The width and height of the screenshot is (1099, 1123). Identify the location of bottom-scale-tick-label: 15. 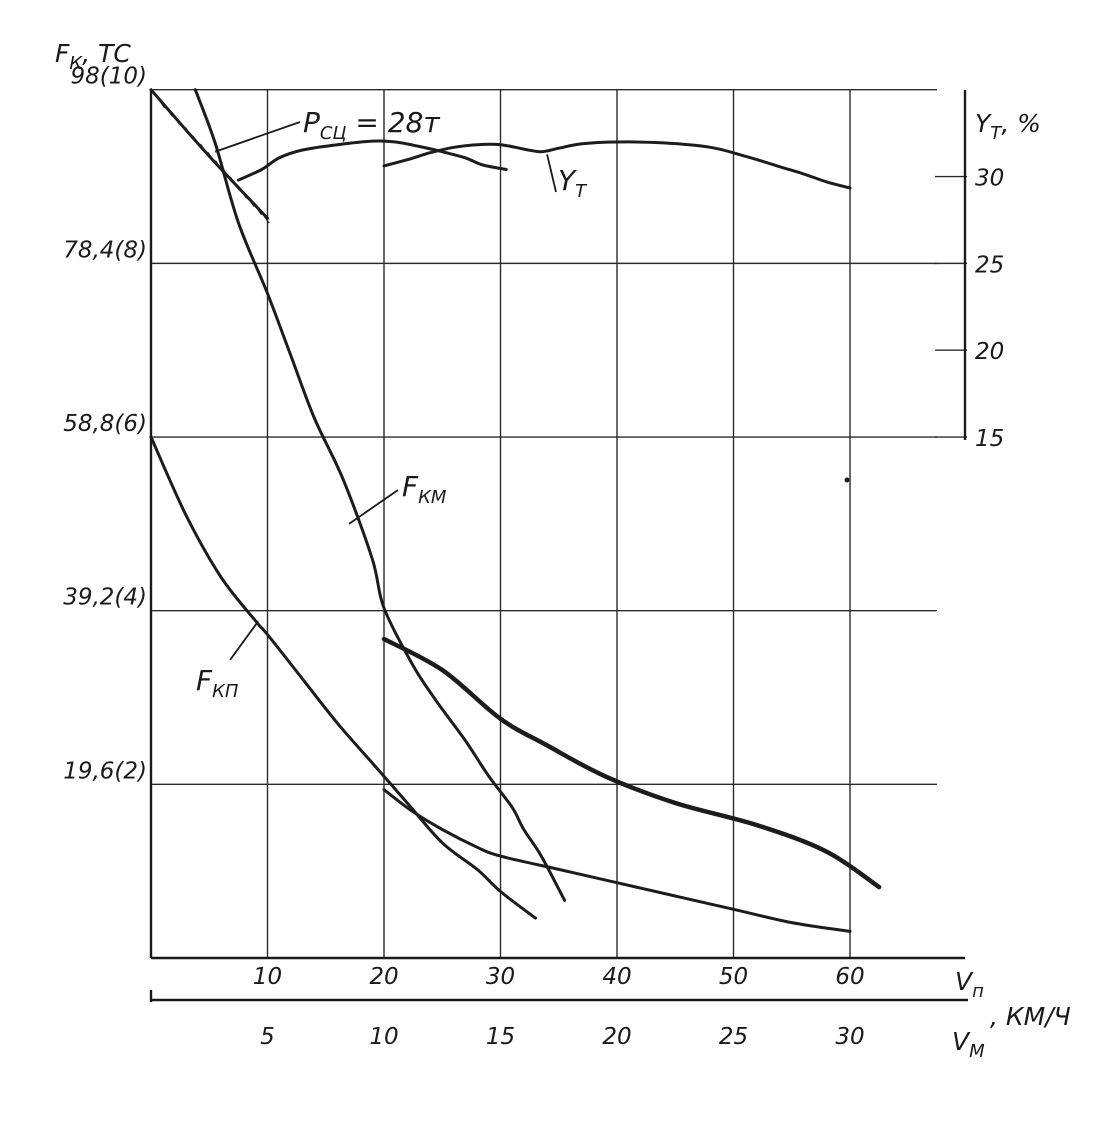
(500, 1037).